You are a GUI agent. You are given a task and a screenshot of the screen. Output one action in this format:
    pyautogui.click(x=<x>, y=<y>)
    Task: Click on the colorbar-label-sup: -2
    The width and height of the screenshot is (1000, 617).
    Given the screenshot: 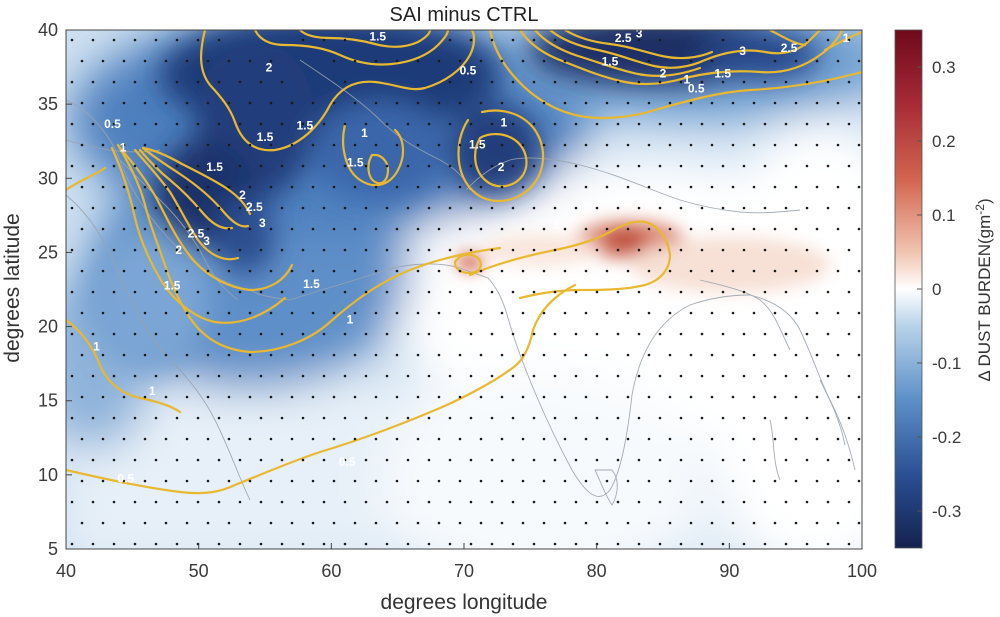 What is the action you would take?
    pyautogui.click(x=980, y=209)
    